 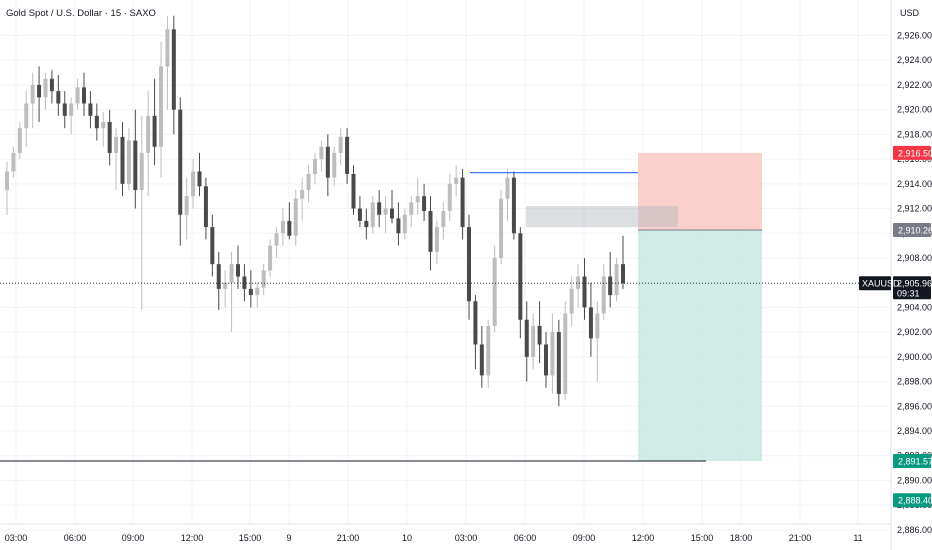 What do you see at coordinates (912, 500) in the screenshot?
I see `extra-price-tag-bg` at bounding box center [912, 500].